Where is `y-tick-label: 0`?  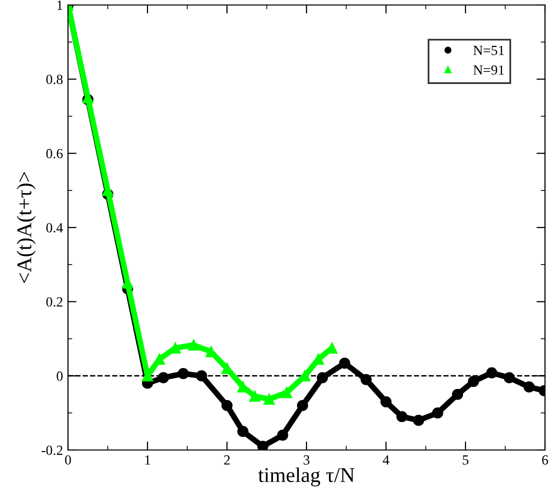 y-tick-label: 0 is located at coordinates (59, 376).